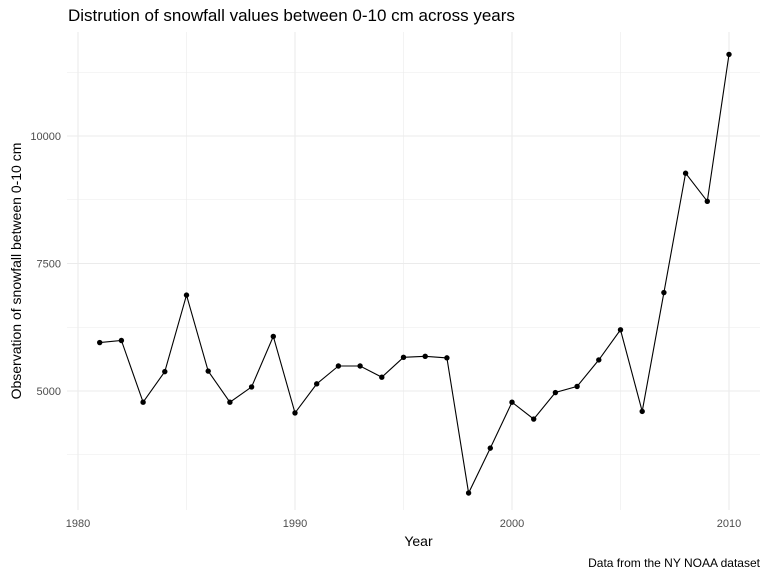 Image resolution: width=768 pixels, height=576 pixels. Describe the element at coordinates (16, 271) in the screenshot. I see `y-axis-label: Observation of snowfall between 0-10 cm` at that location.